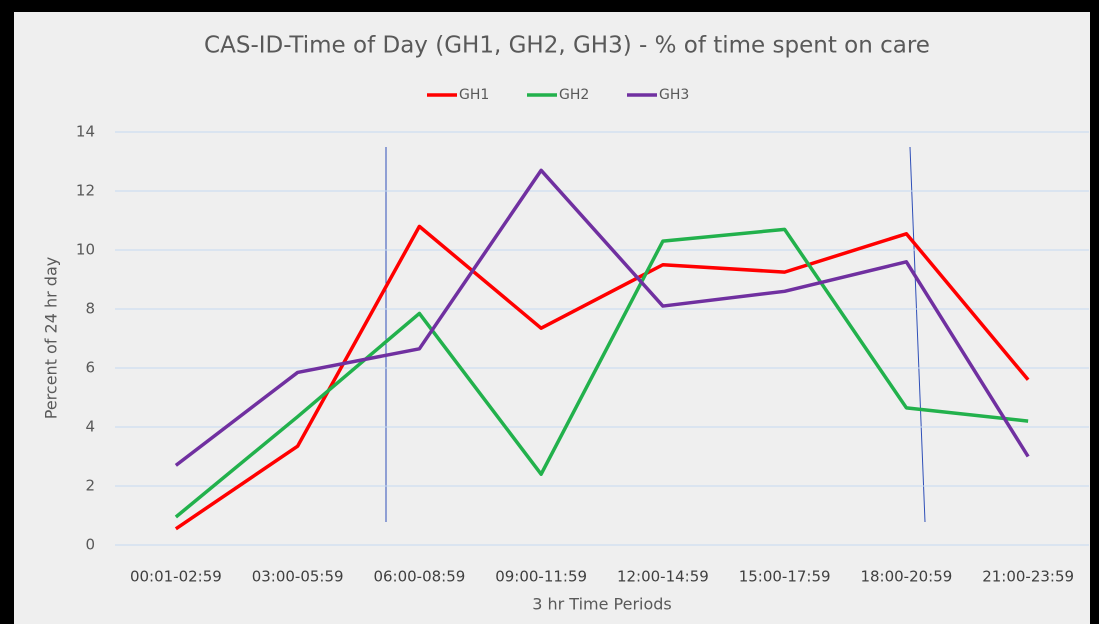 This screenshot has width=1099, height=624. What do you see at coordinates (1028, 577) in the screenshot?
I see `x-tick-label: 21:00-23:59` at bounding box center [1028, 577].